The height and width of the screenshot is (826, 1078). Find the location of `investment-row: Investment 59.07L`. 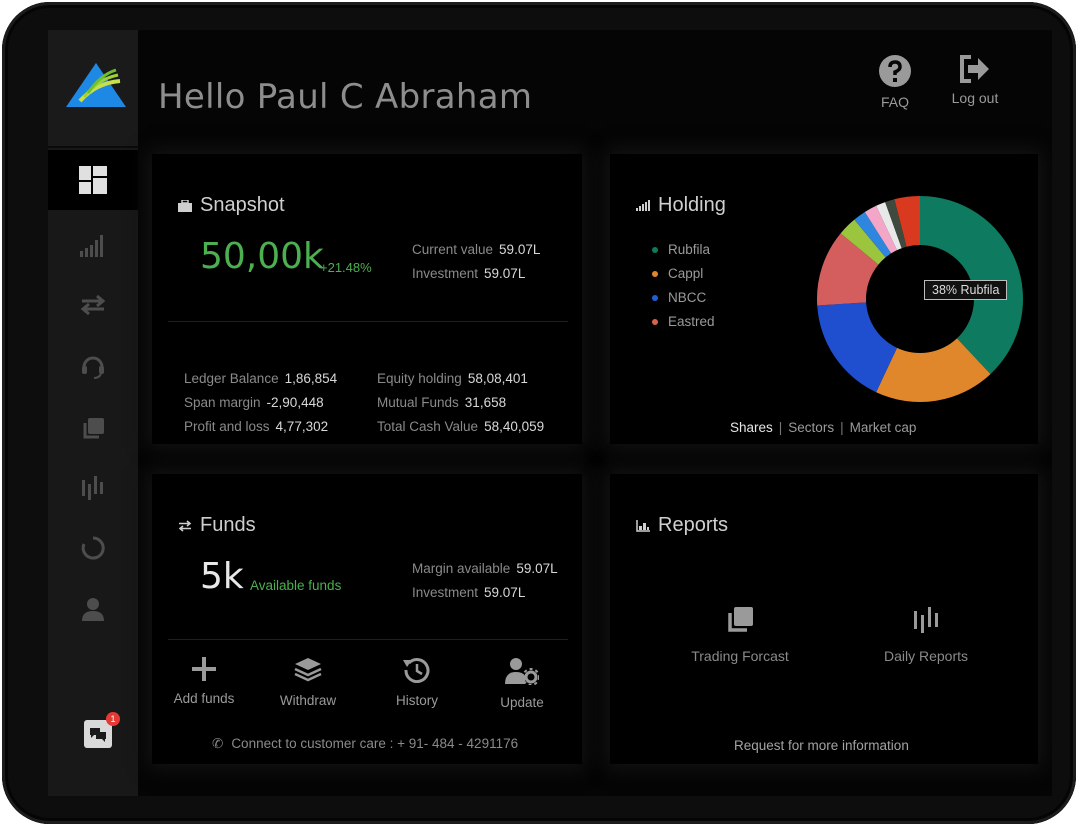

investment-row: Investment 59.07L is located at coordinates (468, 273).